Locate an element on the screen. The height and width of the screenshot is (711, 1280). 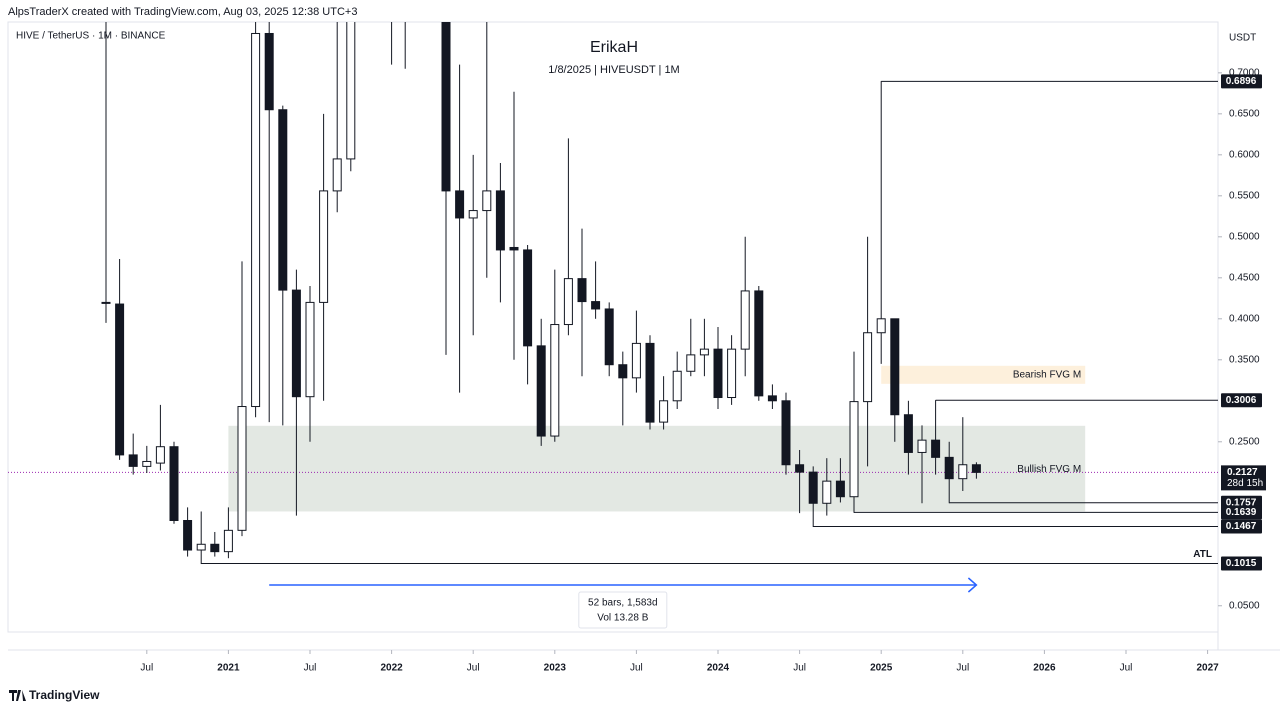
currency: USDT is located at coordinates (1242, 38).